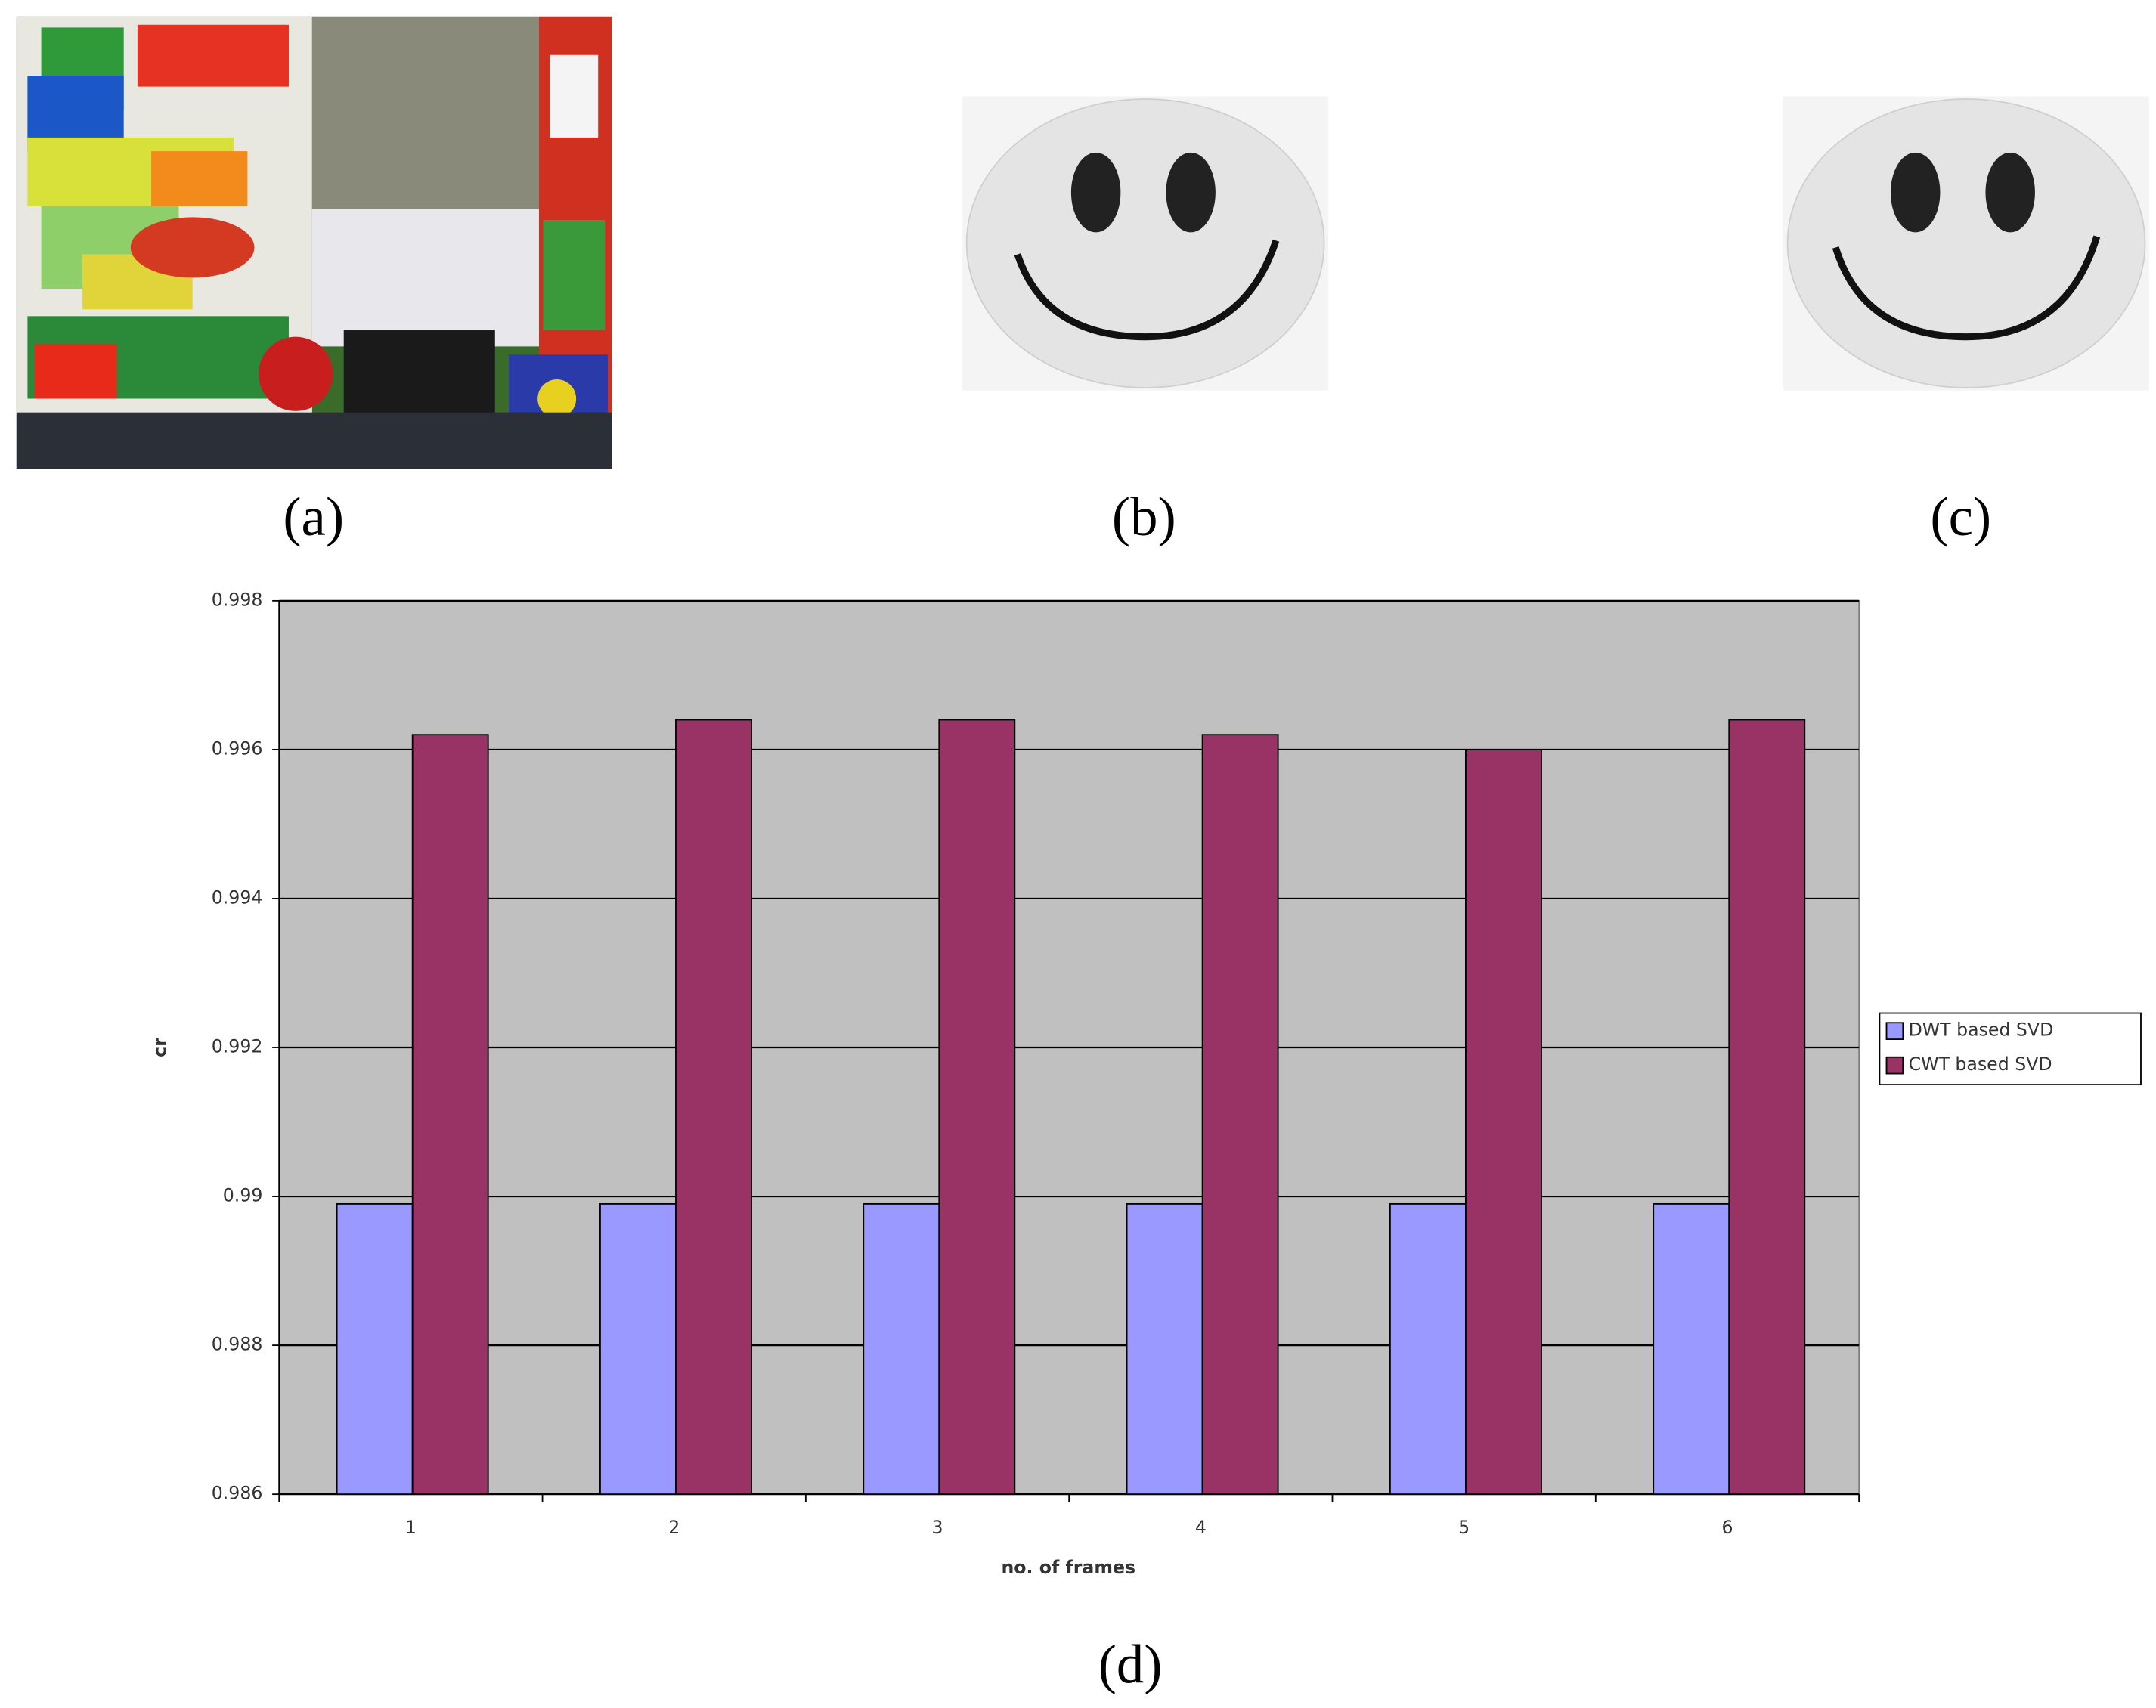 The image size is (2156, 1708). Describe the element at coordinates (937, 1527) in the screenshot. I see `x-tick-label: 3` at that location.